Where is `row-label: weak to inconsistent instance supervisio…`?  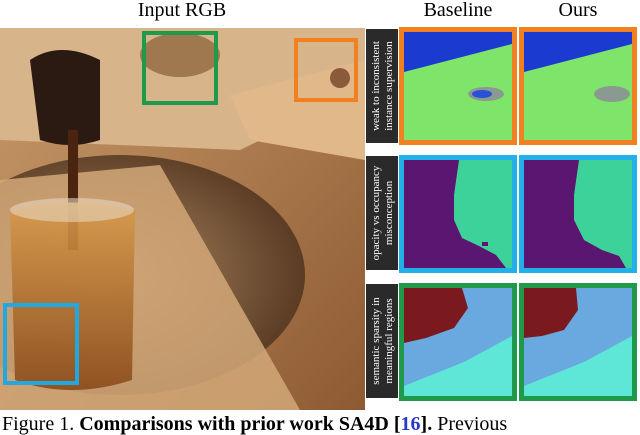 row-label: weak to inconsistent instance supervisio… is located at coordinates (382, 86).